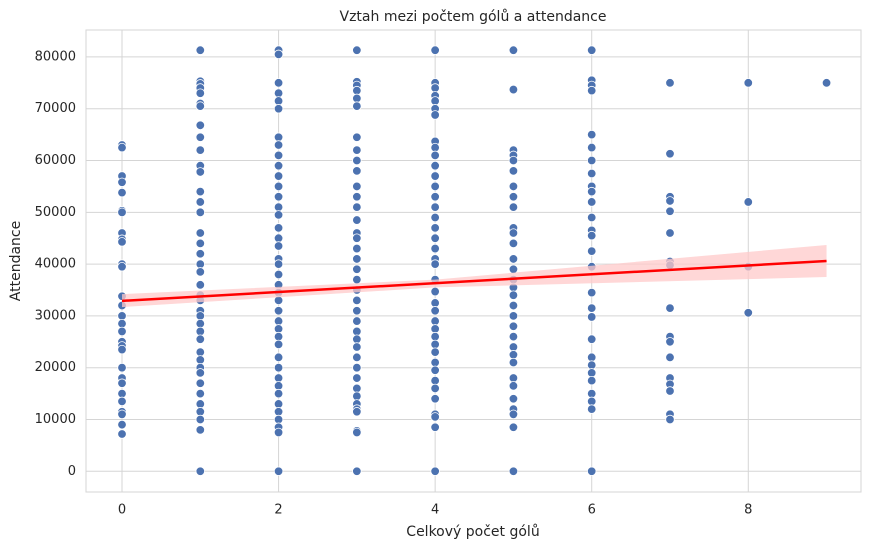  Describe the element at coordinates (55, 367) in the screenshot. I see `y-tick-label: 20000` at that location.